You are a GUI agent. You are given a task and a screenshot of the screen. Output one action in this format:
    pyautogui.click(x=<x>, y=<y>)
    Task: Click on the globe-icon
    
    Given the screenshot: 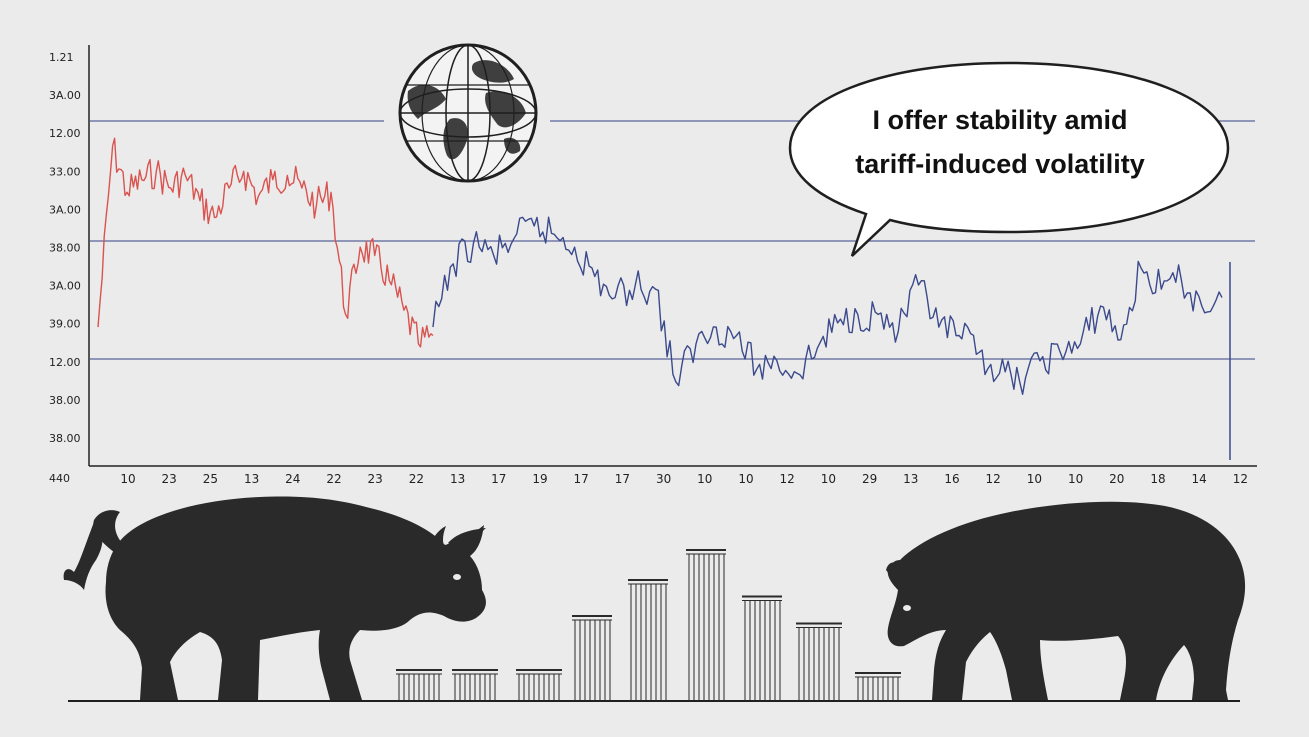 What is the action you would take?
    pyautogui.click(x=468, y=113)
    